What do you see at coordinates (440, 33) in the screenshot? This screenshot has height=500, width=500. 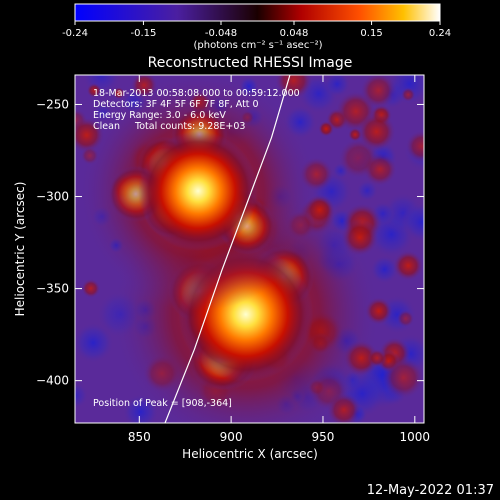 I see `colorbar-tick-label: 0.24` at bounding box center [440, 33].